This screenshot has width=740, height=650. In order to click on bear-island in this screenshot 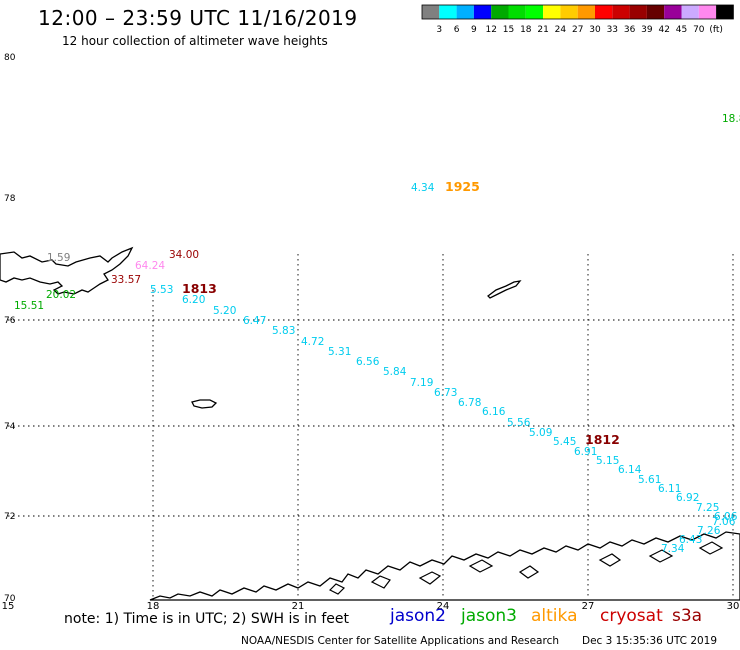, I will do `click(204, 404)`.